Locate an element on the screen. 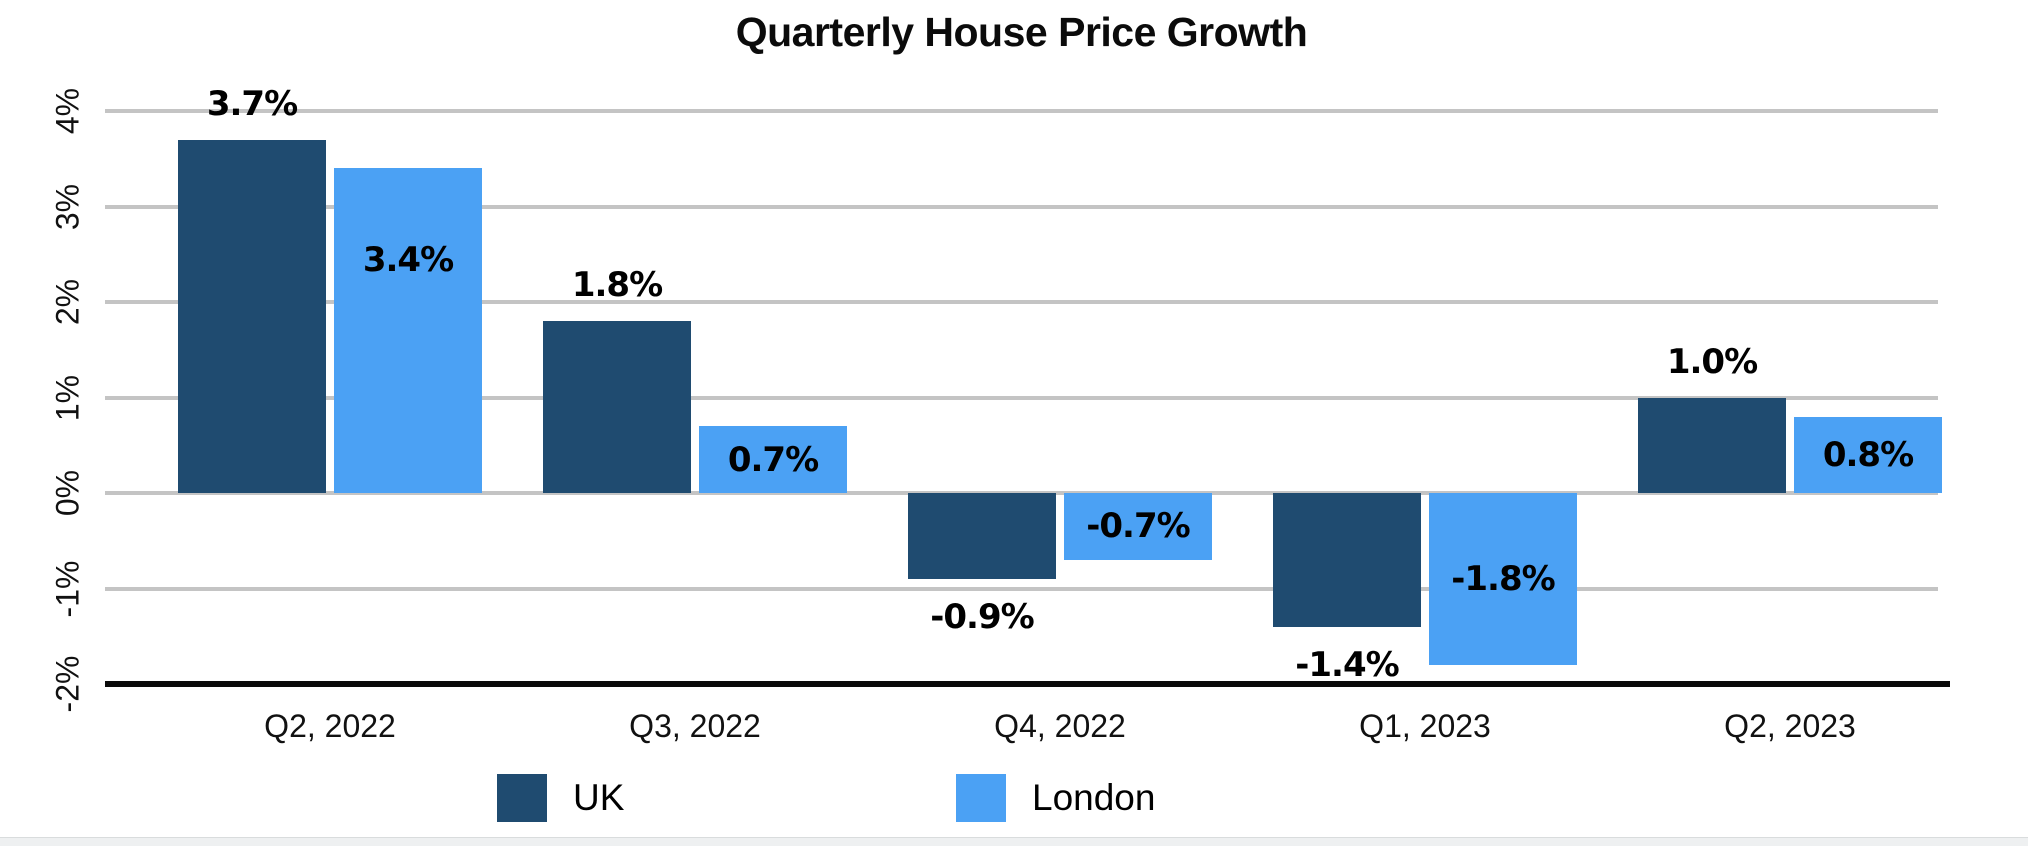  legend-label-london: London is located at coordinates (1094, 797).